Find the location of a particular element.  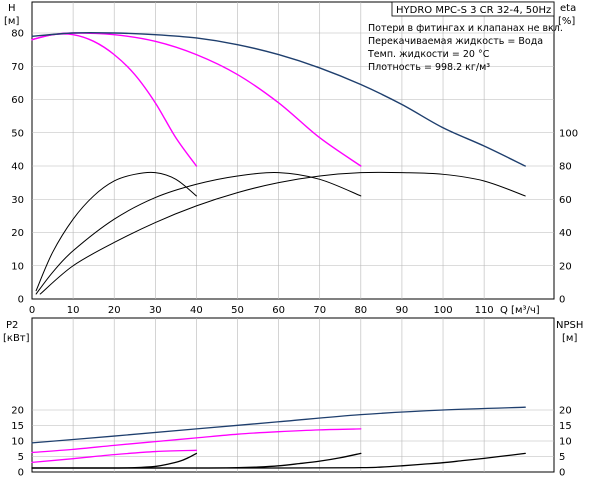

top-y-tick-label: 70 is located at coordinates (17, 67).